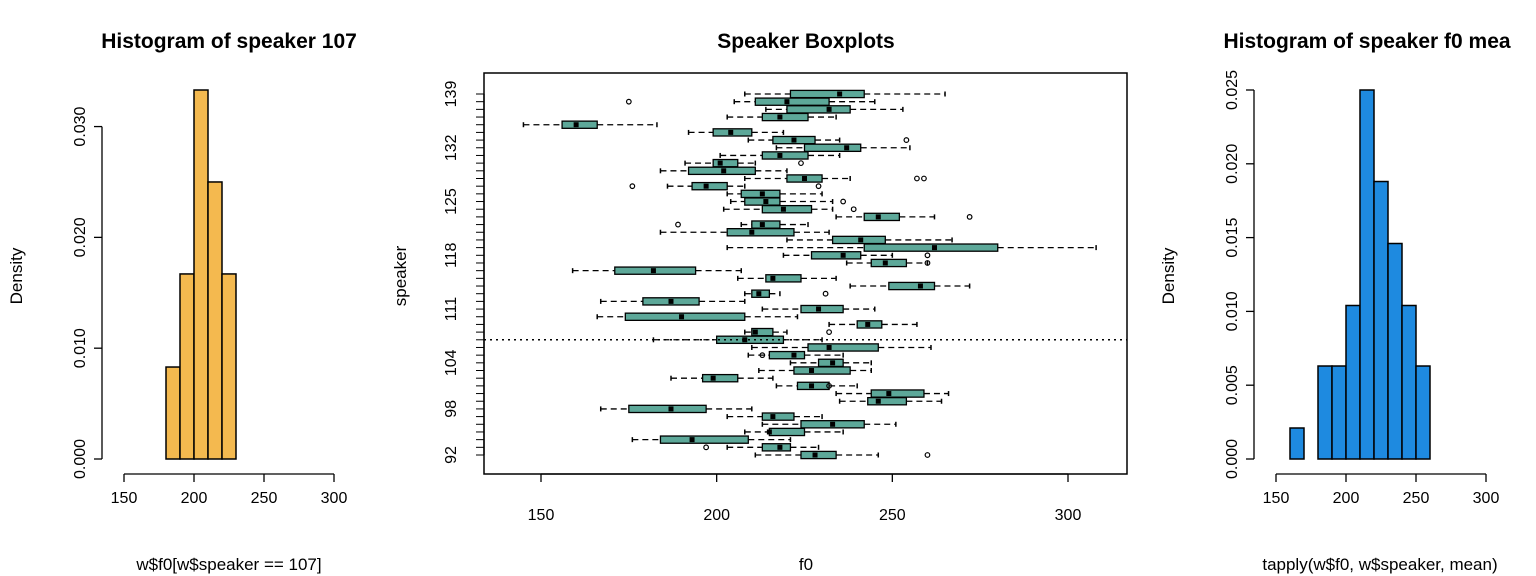 This screenshot has width=1536, height=576. Describe the element at coordinates (87, 292) in the screenshot. I see `y-axis: 0.000 0.010 0.020 0.030` at that location.